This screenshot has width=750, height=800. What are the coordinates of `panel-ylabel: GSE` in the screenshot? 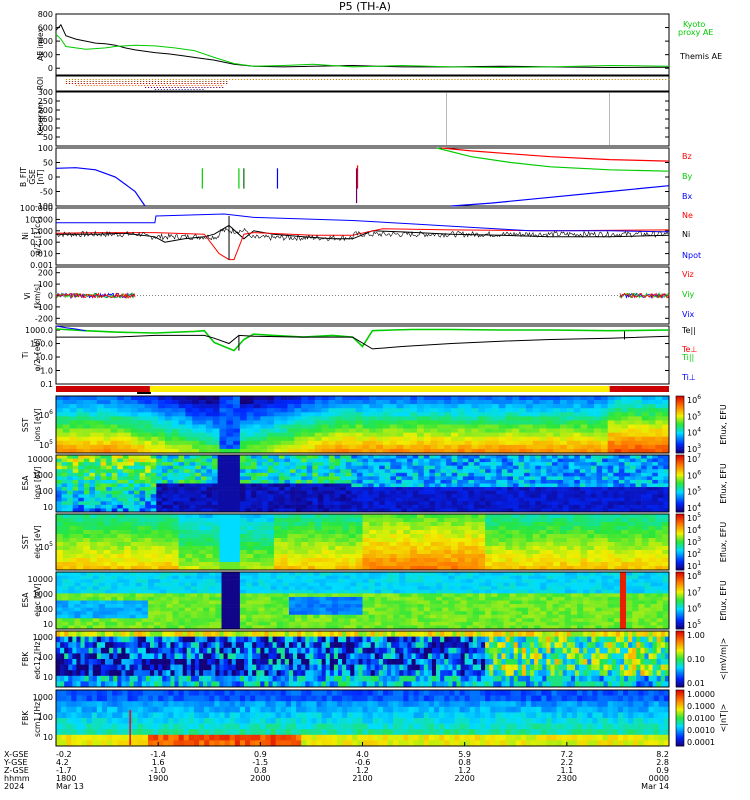 It's located at (32, 177).